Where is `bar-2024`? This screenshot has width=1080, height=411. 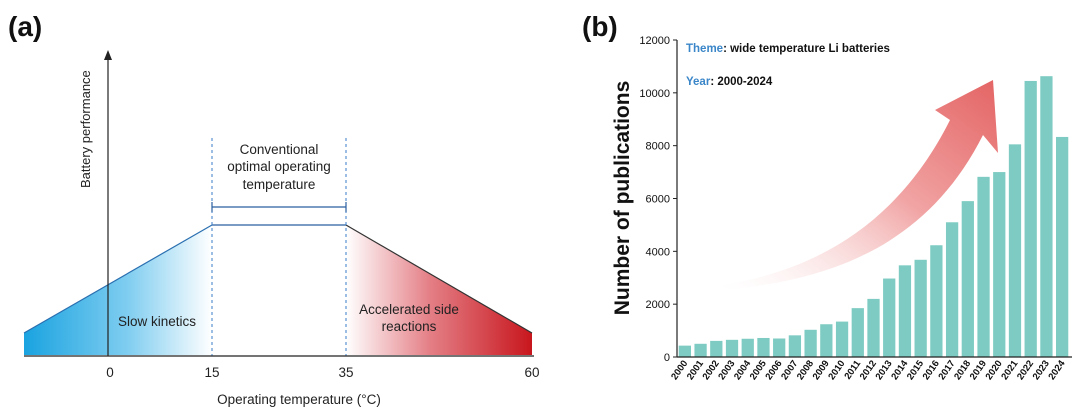
bar-2024 is located at coordinates (1062, 246).